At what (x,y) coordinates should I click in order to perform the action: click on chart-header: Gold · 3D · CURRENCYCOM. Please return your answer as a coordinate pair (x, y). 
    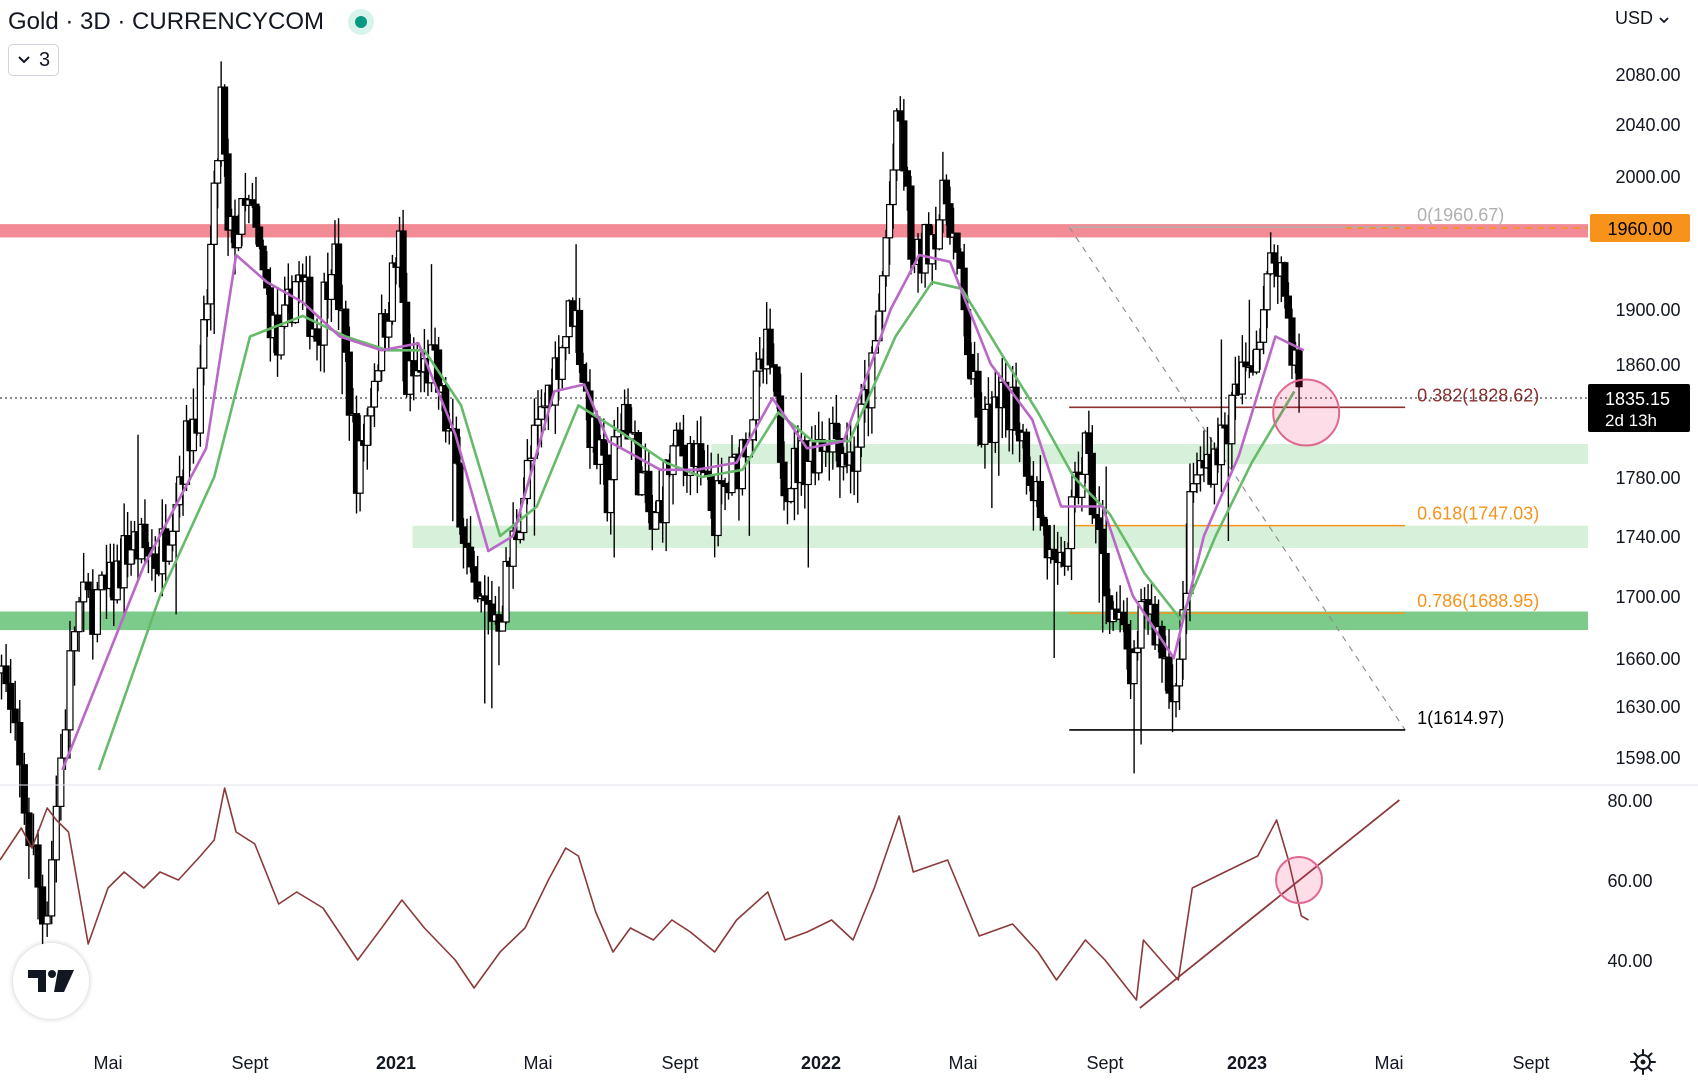
    Looking at the image, I should click on (191, 22).